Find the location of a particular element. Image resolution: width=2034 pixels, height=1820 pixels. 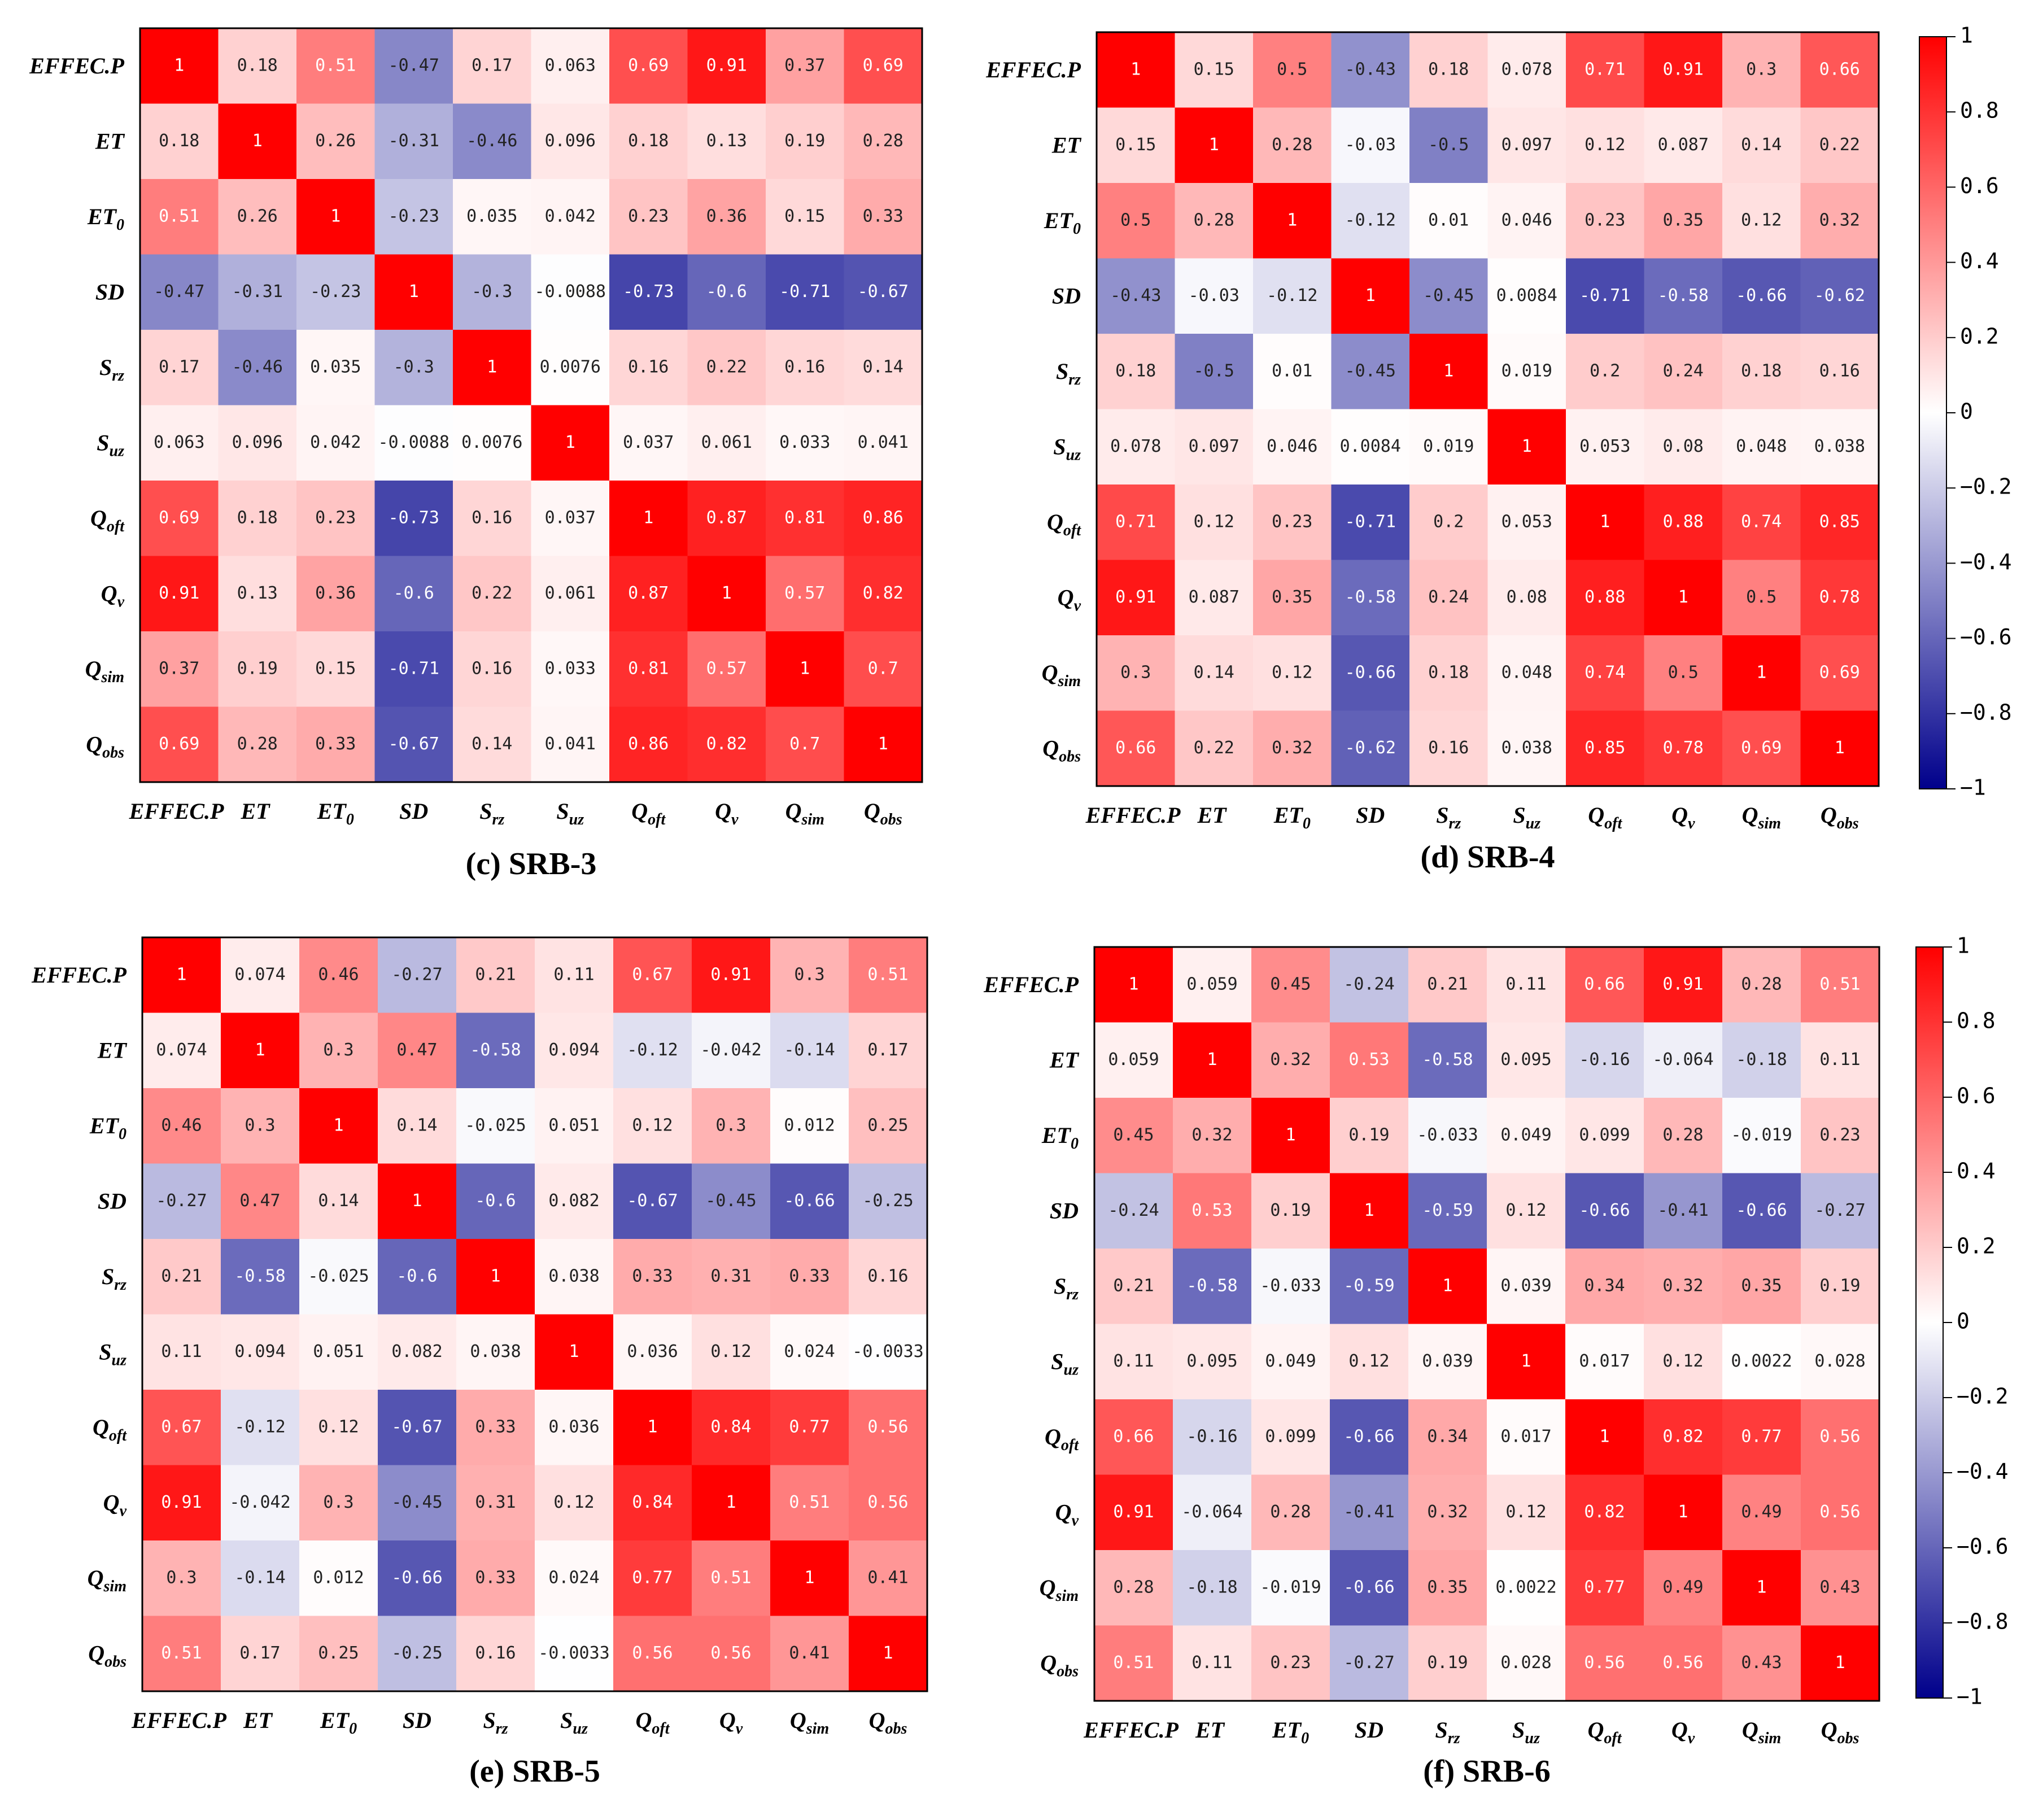

cell-value-label: 0.43 is located at coordinates (1840, 1587).